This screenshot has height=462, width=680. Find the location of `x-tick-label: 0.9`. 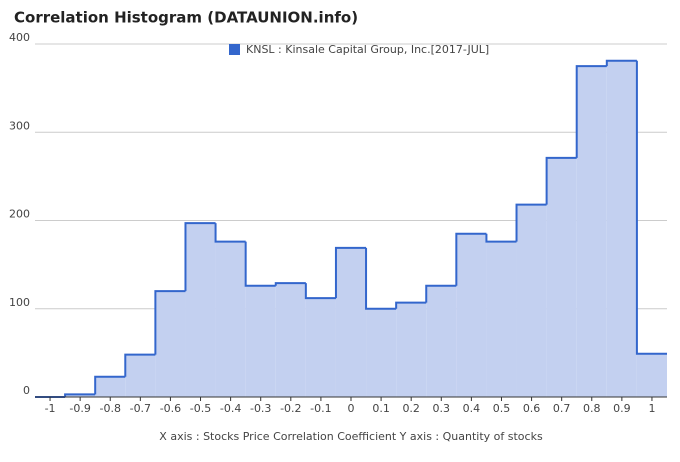

x-tick-label: 0.9 is located at coordinates (622, 408).